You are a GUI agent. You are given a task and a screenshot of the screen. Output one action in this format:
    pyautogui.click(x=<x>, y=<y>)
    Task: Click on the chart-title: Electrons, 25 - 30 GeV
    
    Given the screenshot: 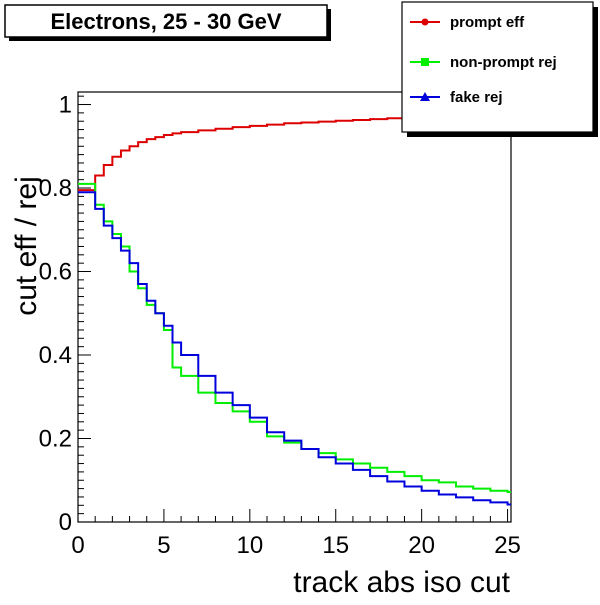 What is the action you would take?
    pyautogui.click(x=165, y=21)
    